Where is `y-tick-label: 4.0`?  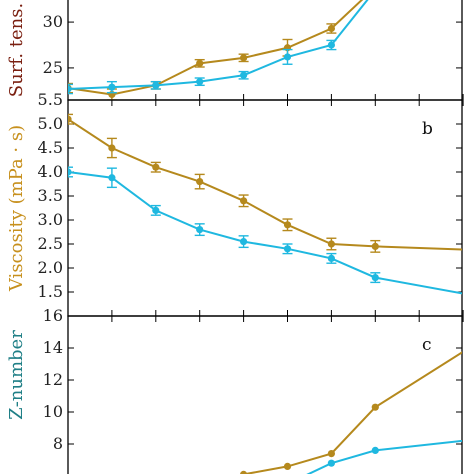
y-tick-label: 4.0 is located at coordinates (50, 171).